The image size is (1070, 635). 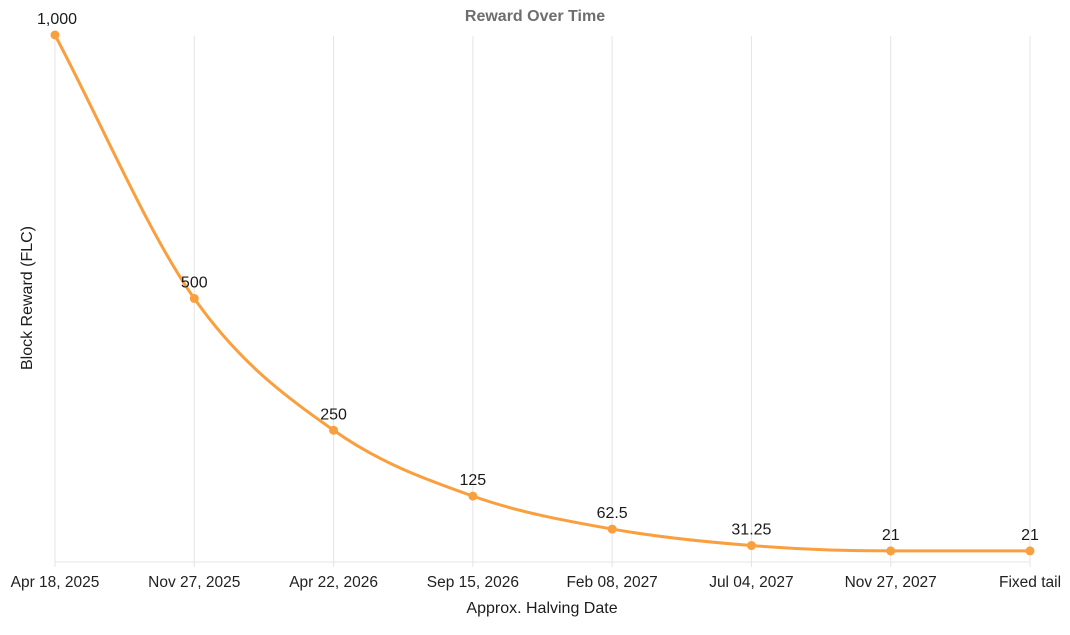 What do you see at coordinates (611, 582) in the screenshot?
I see `x-tick-label: Feb 08, 2027` at bounding box center [611, 582].